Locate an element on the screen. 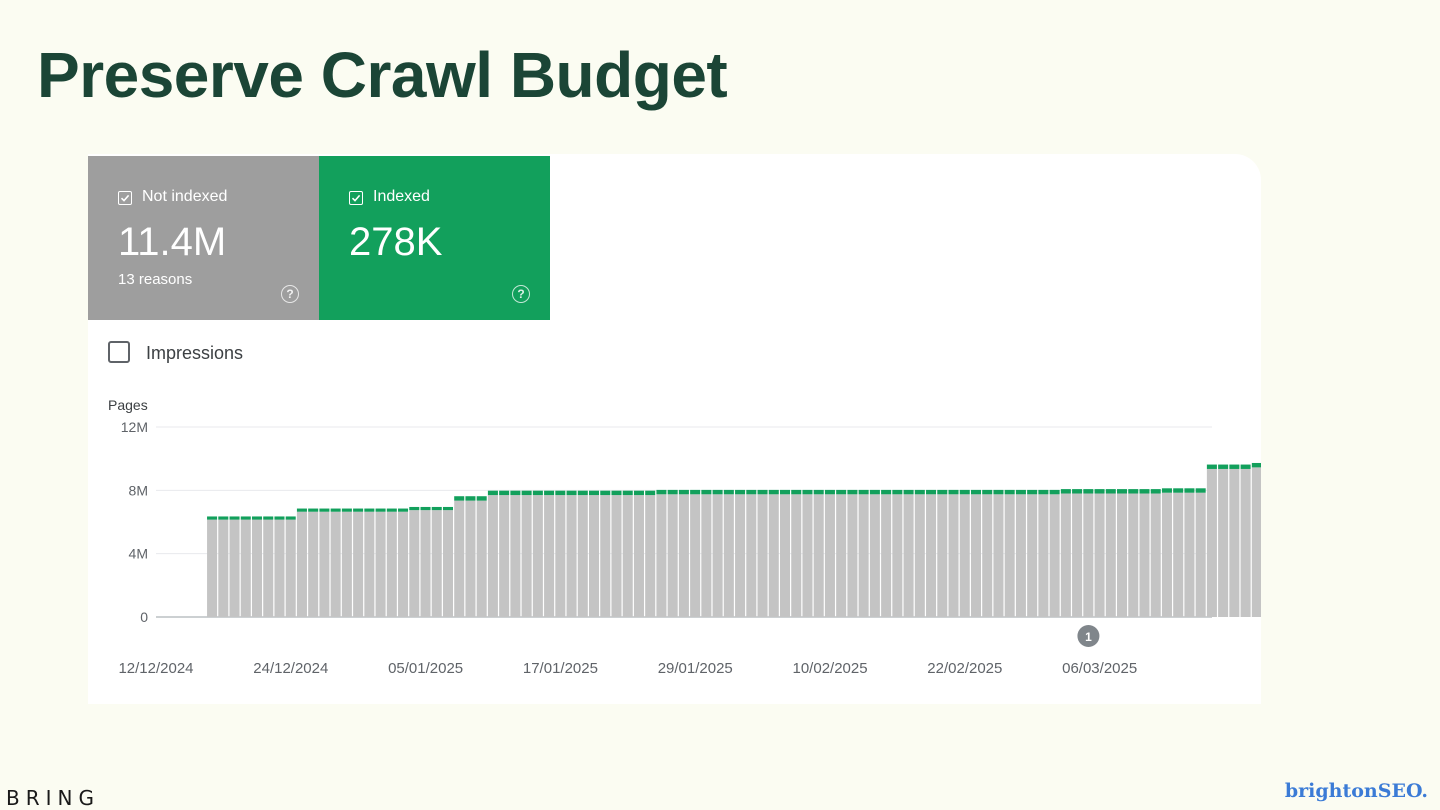  indexed-card: Indexed 278K ? is located at coordinates (434, 238).